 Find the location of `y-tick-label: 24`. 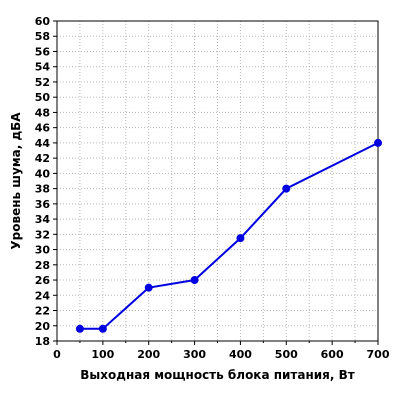

y-tick-label: 24 is located at coordinates (43, 295).